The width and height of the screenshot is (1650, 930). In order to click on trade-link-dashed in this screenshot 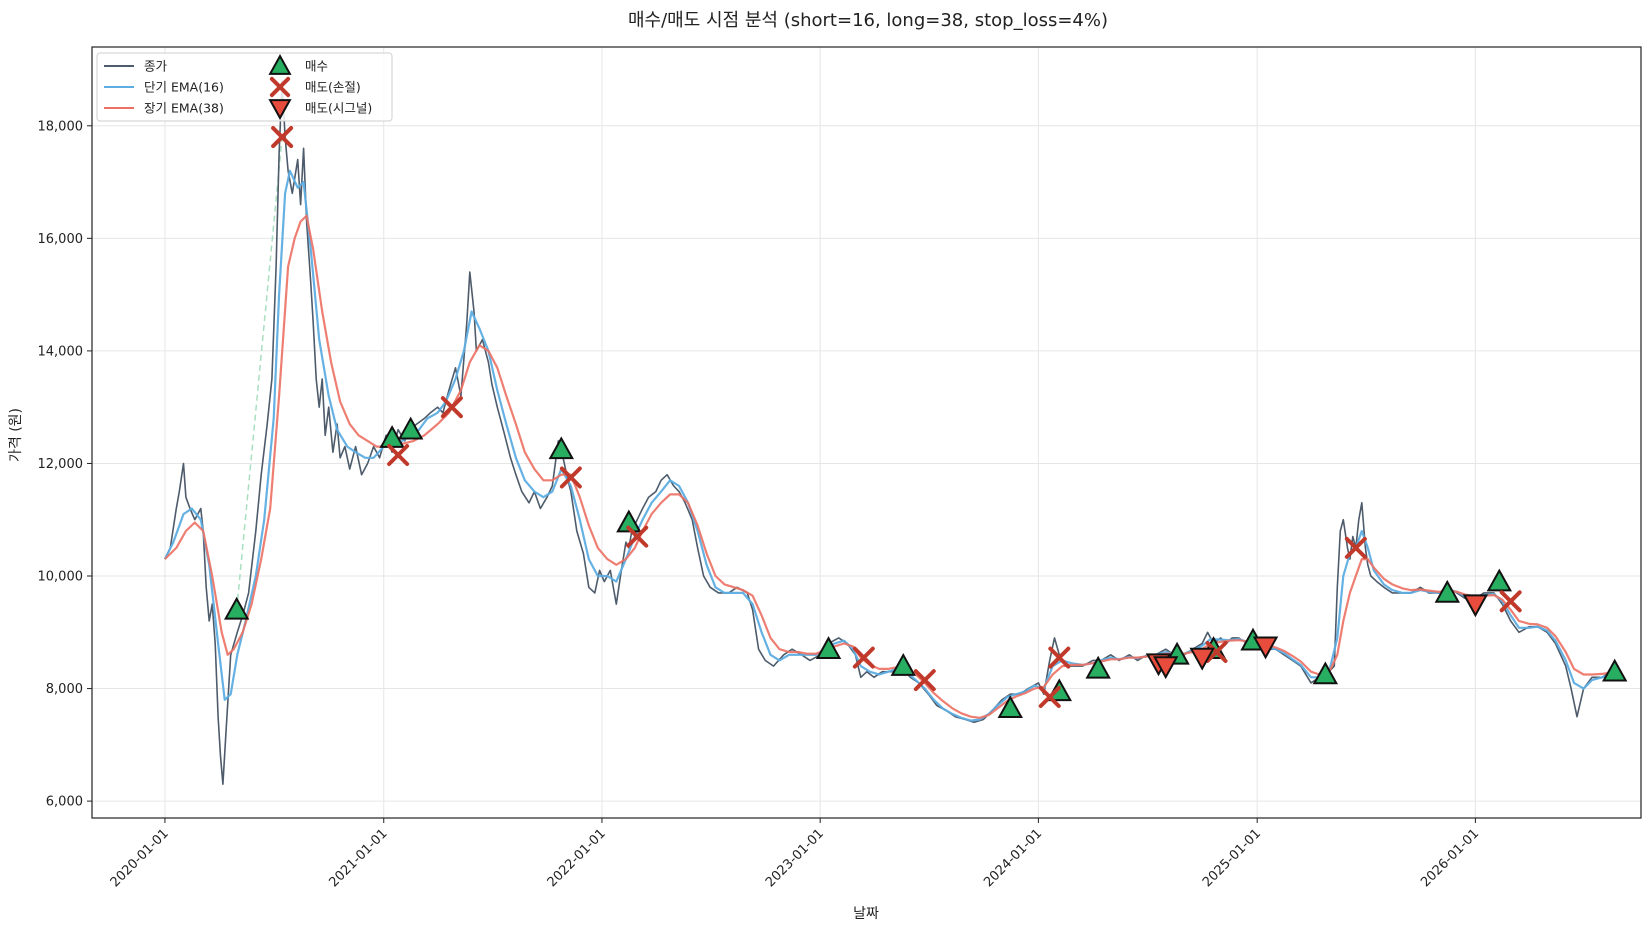, I will do `click(259, 373)`.